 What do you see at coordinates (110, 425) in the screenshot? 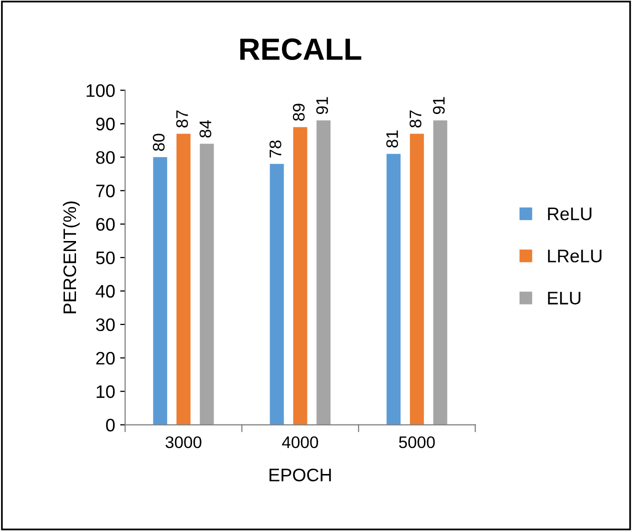
I see `y-tick-label: 0` at bounding box center [110, 425].